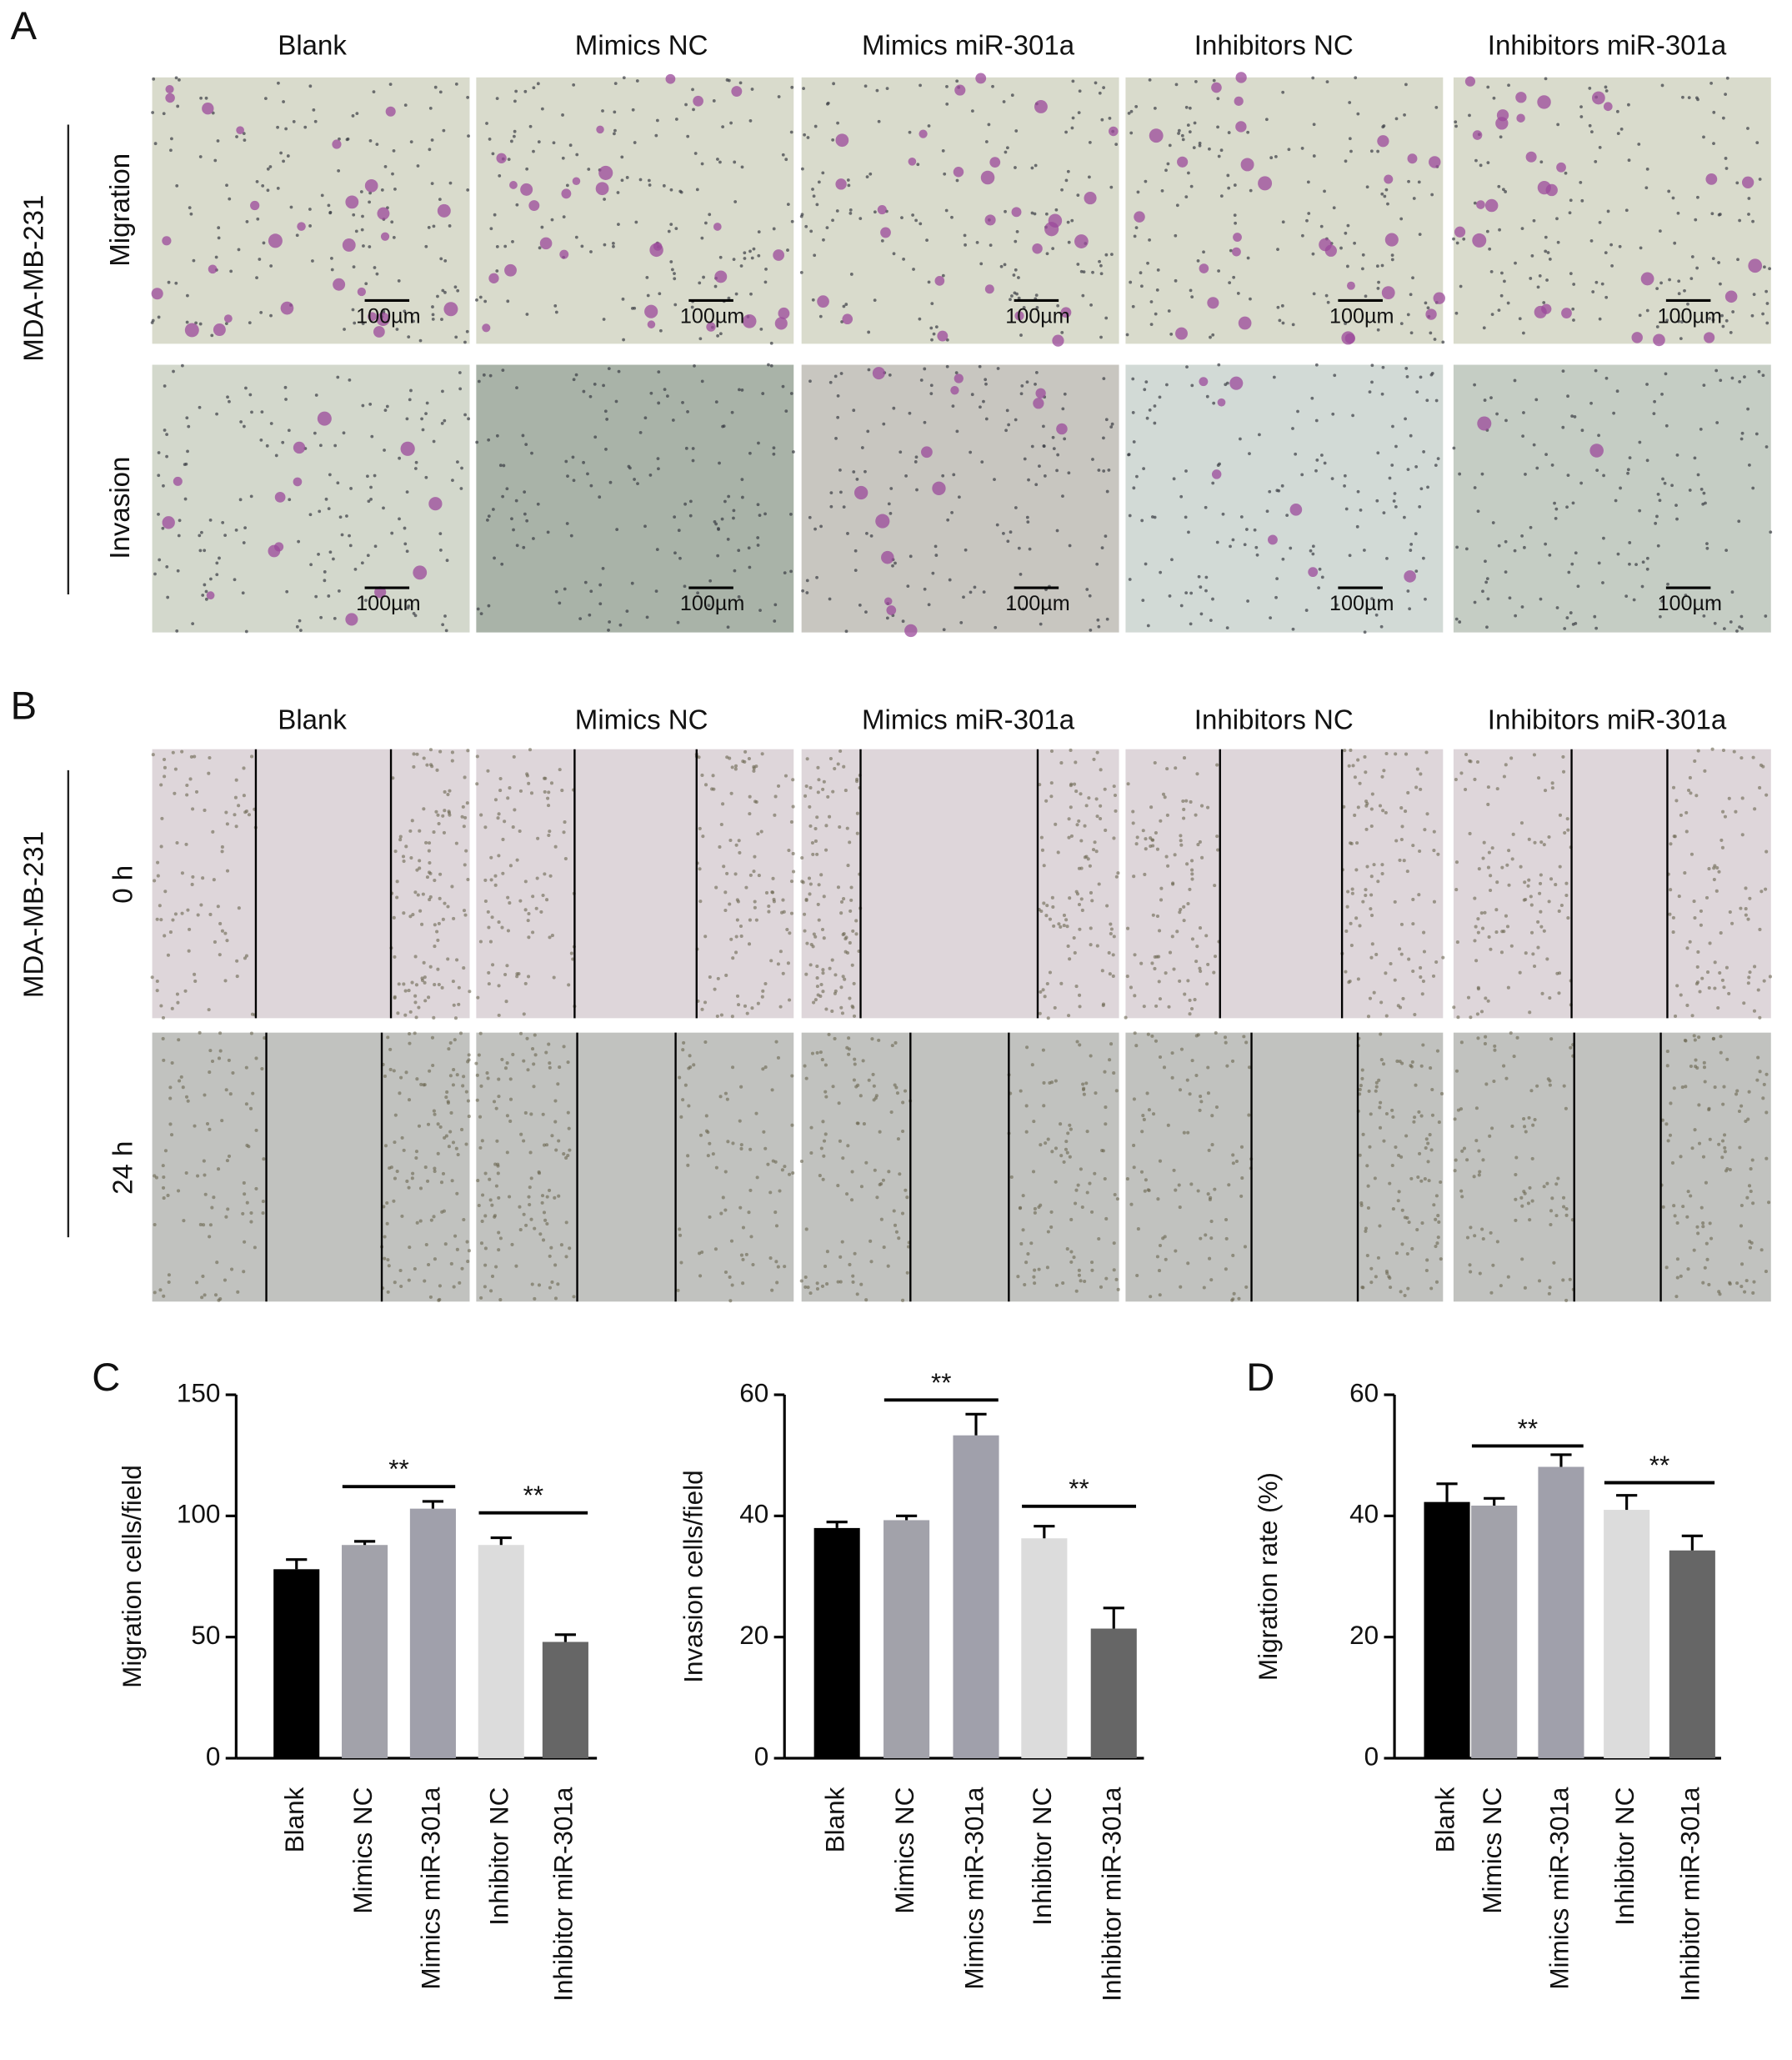  Describe the element at coordinates (754, 1392) in the screenshot. I see `y-tick-label: 60` at that location.